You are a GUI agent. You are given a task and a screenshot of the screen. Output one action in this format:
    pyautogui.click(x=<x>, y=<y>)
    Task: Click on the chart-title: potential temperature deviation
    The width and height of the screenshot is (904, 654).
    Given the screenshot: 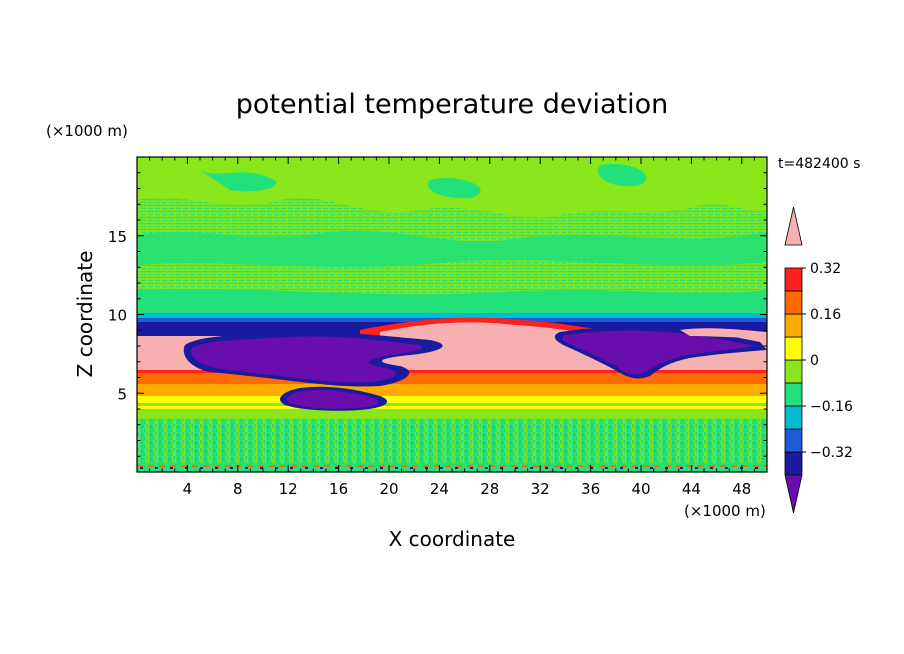 What is the action you would take?
    pyautogui.click(x=452, y=104)
    